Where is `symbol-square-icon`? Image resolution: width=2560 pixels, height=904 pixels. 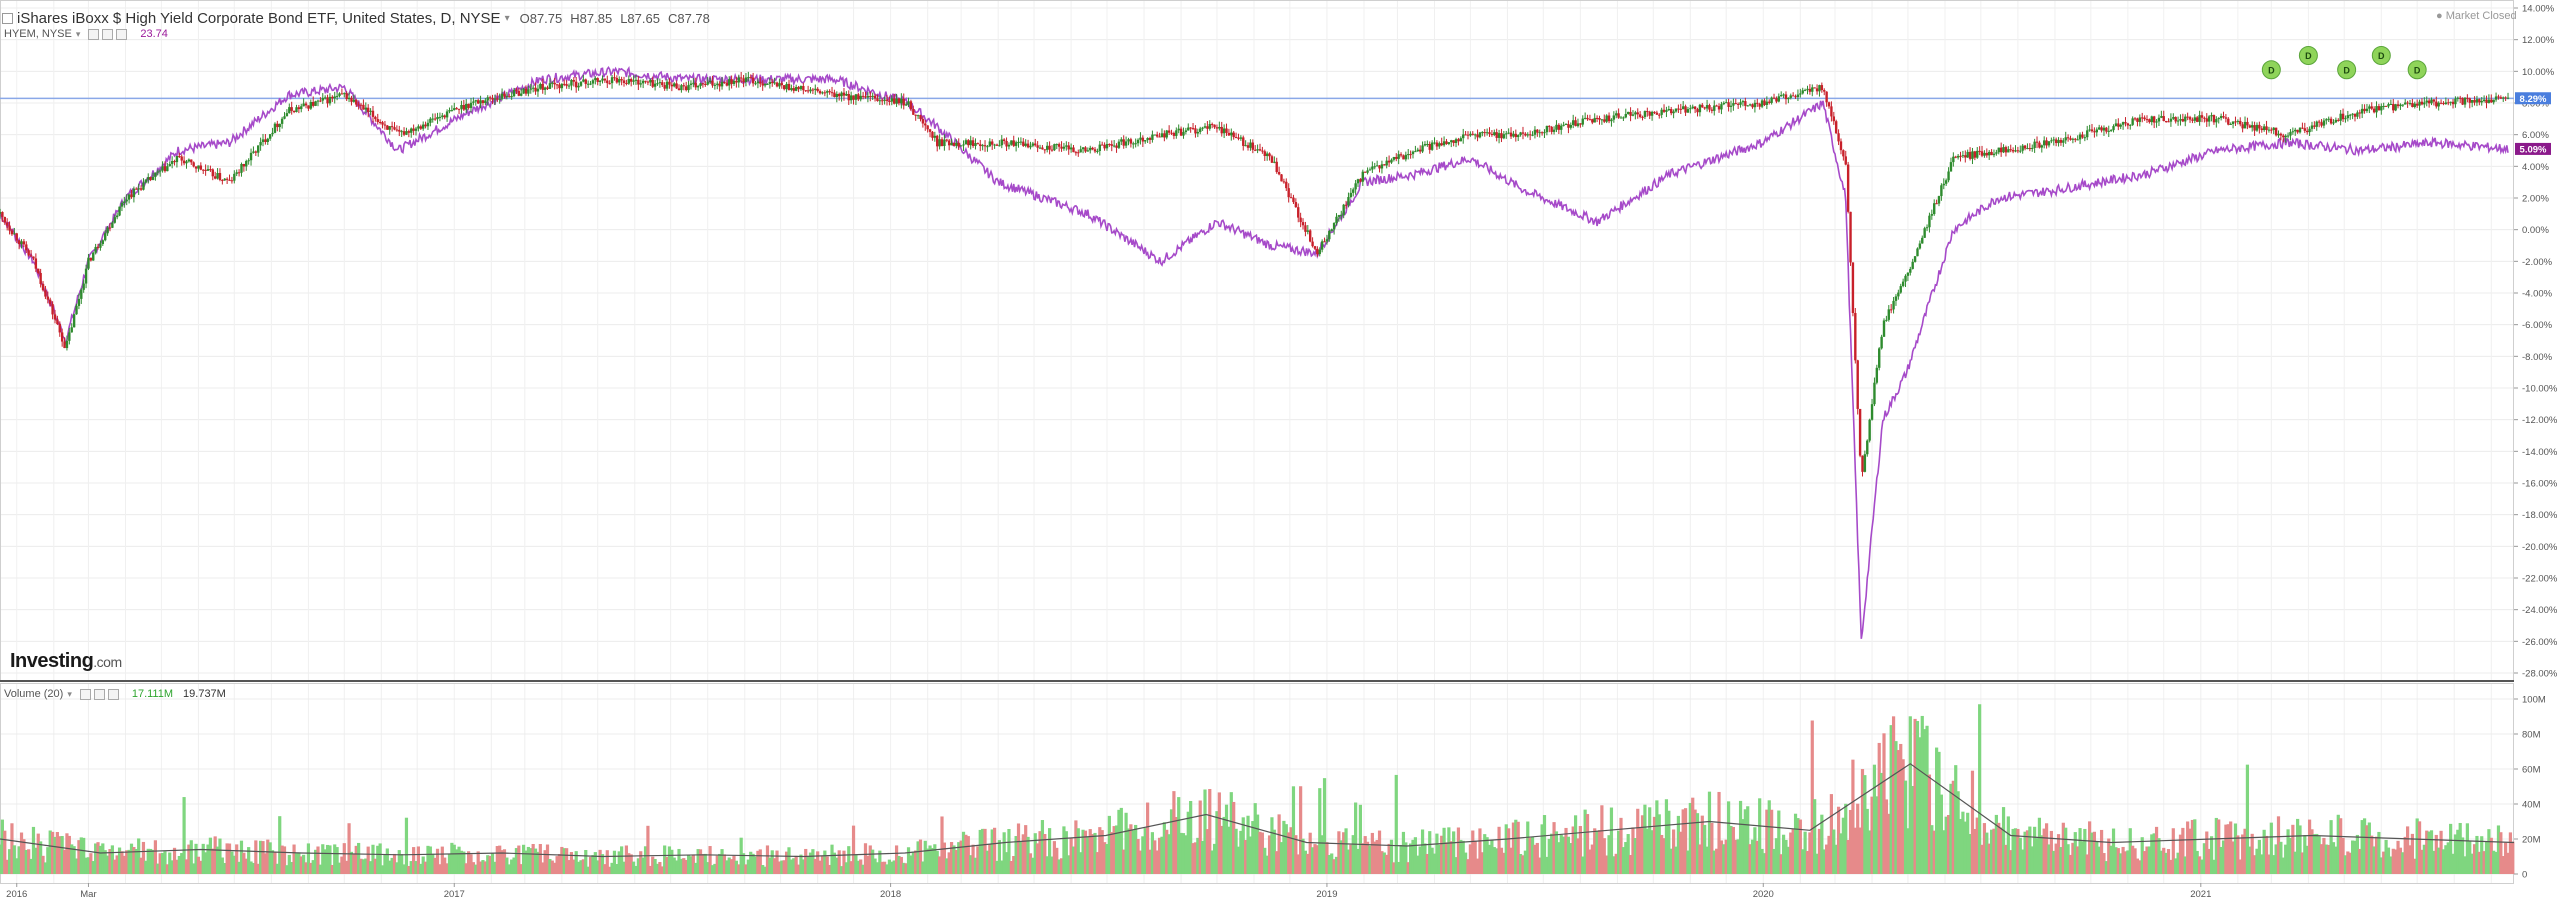 symbol-square-icon is located at coordinates (7, 18).